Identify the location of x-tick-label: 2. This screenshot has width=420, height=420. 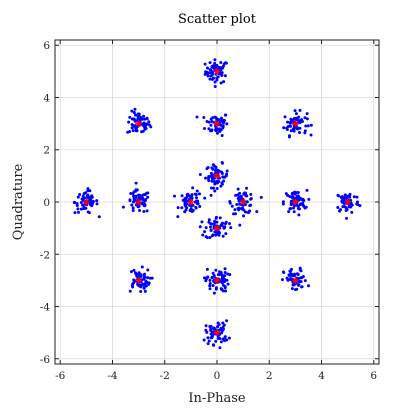
(269, 376).